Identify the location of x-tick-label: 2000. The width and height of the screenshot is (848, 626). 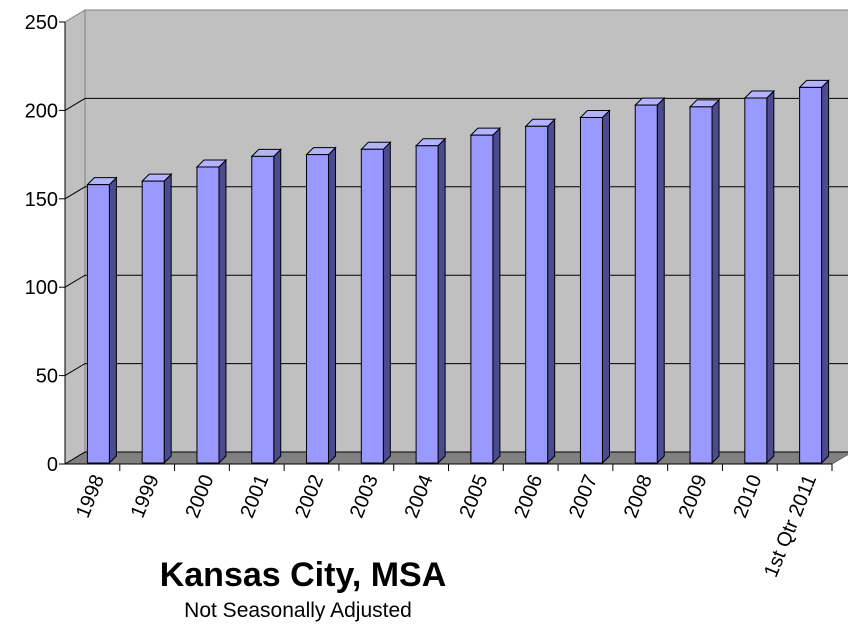
(200, 497).